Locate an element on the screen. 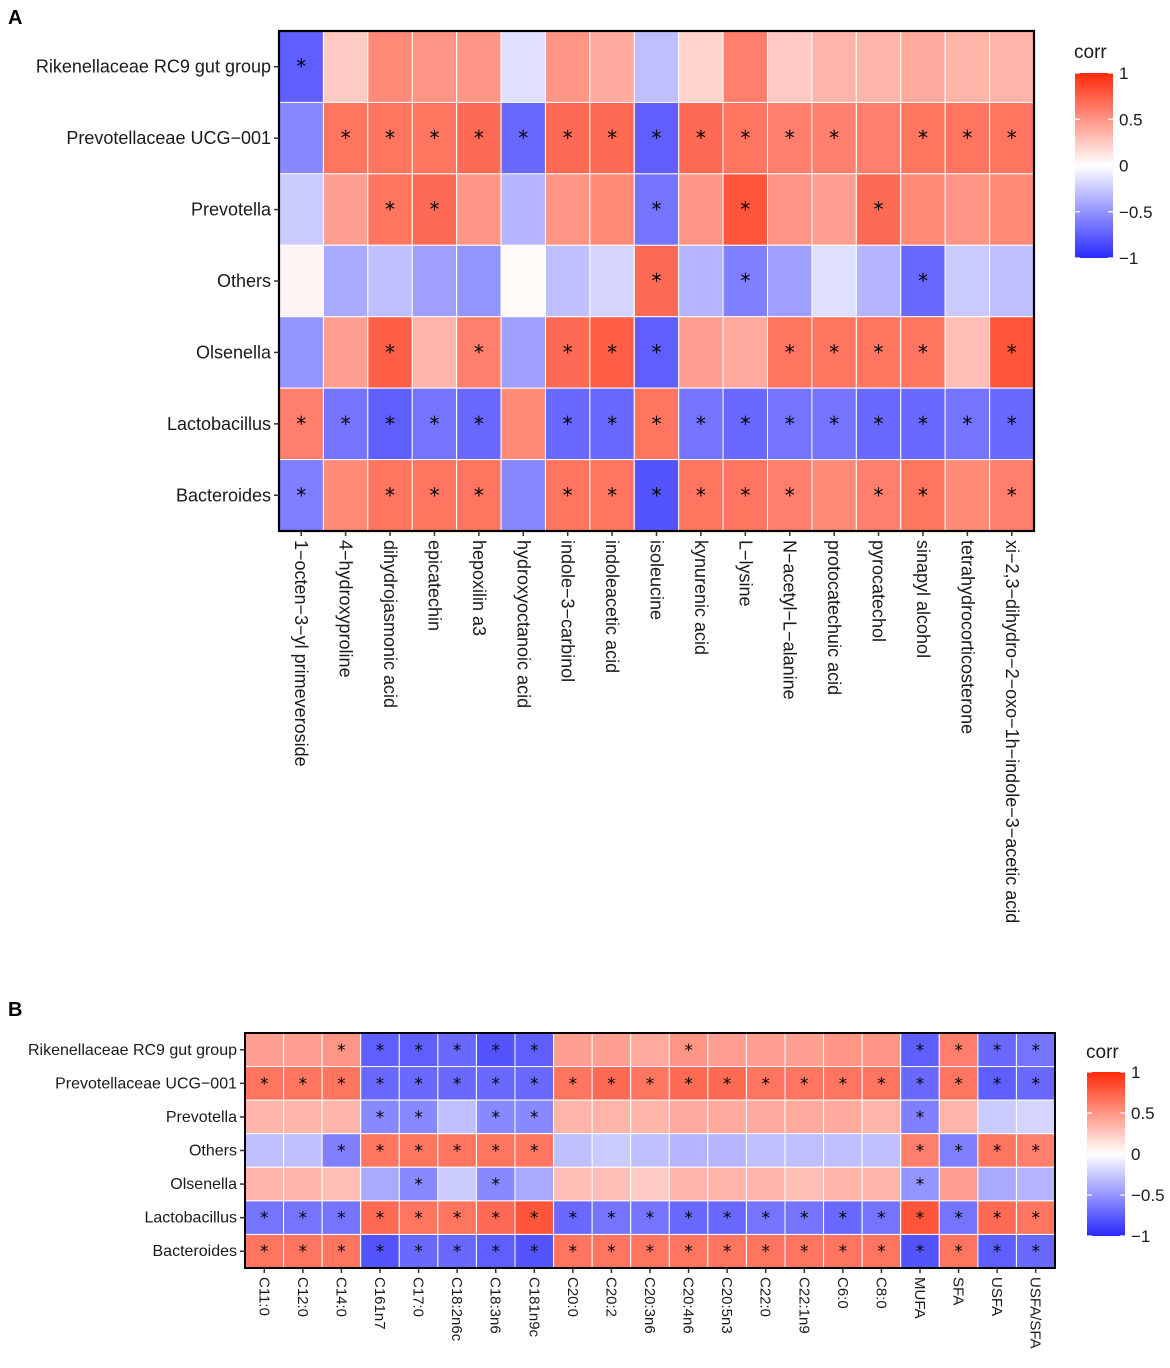  legend-tick-label: 0.5 is located at coordinates (1143, 1113).